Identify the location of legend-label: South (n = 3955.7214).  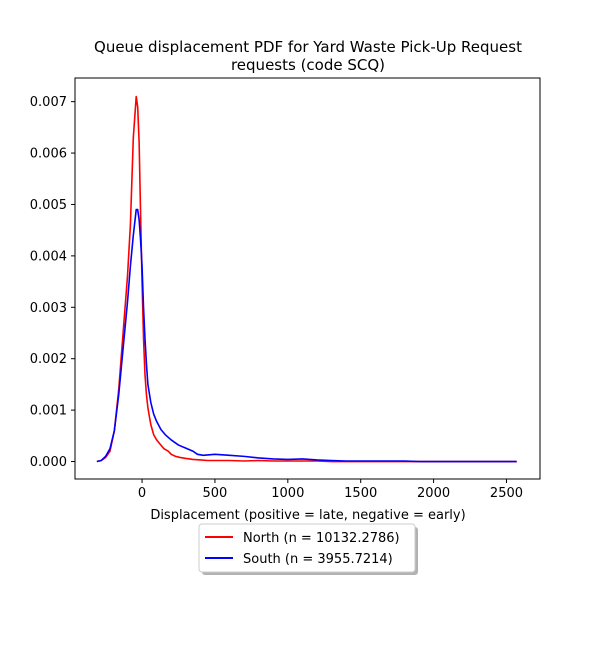
(318, 559).